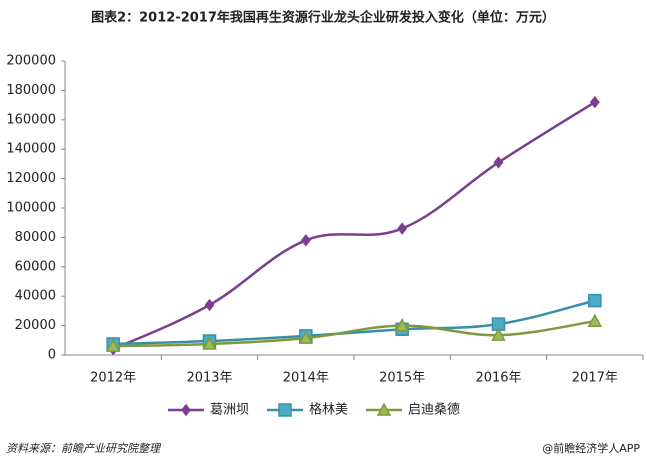 This screenshot has width=647, height=467. Describe the element at coordinates (35, 325) in the screenshot. I see `y-tick-label: 20000` at that location.